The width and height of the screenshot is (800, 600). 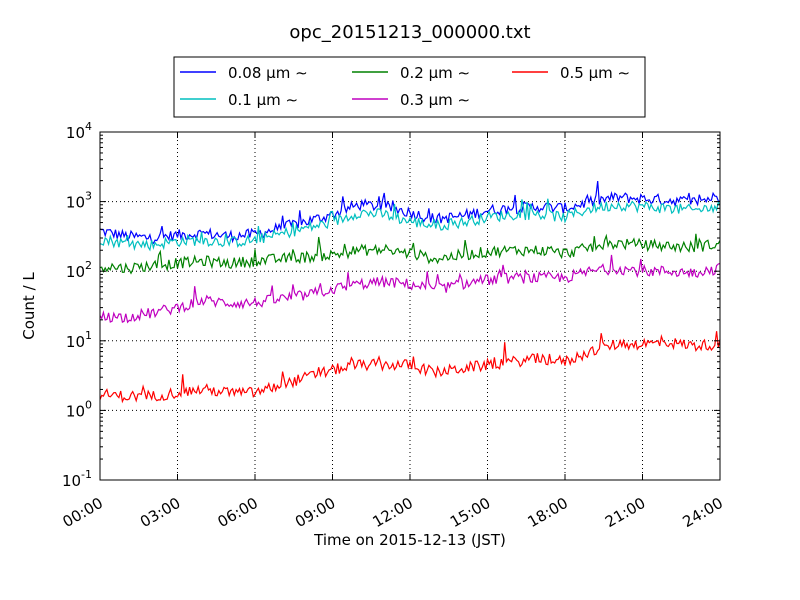 What do you see at coordinates (548, 512) in the screenshot?
I see `x-tick-label: 18:00` at bounding box center [548, 512].